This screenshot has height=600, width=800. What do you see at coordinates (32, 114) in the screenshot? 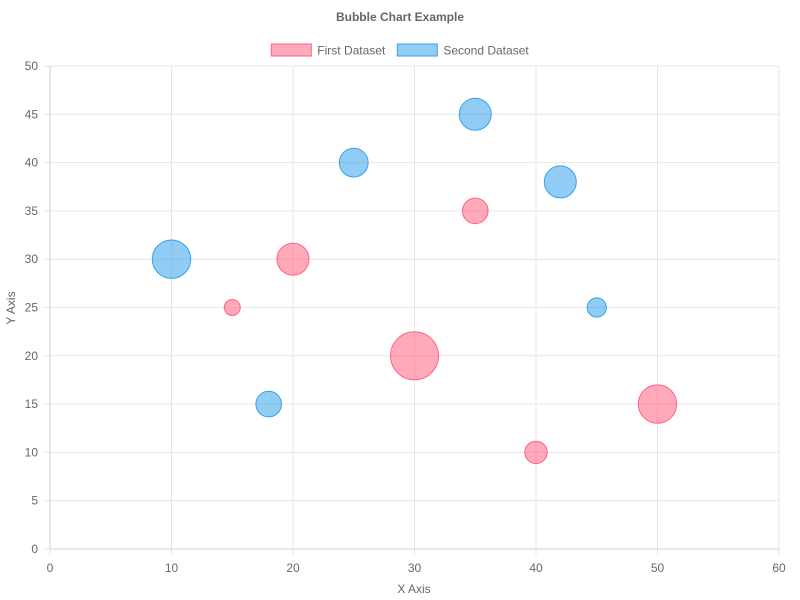
I see `y-tick-label: 45` at bounding box center [32, 114].